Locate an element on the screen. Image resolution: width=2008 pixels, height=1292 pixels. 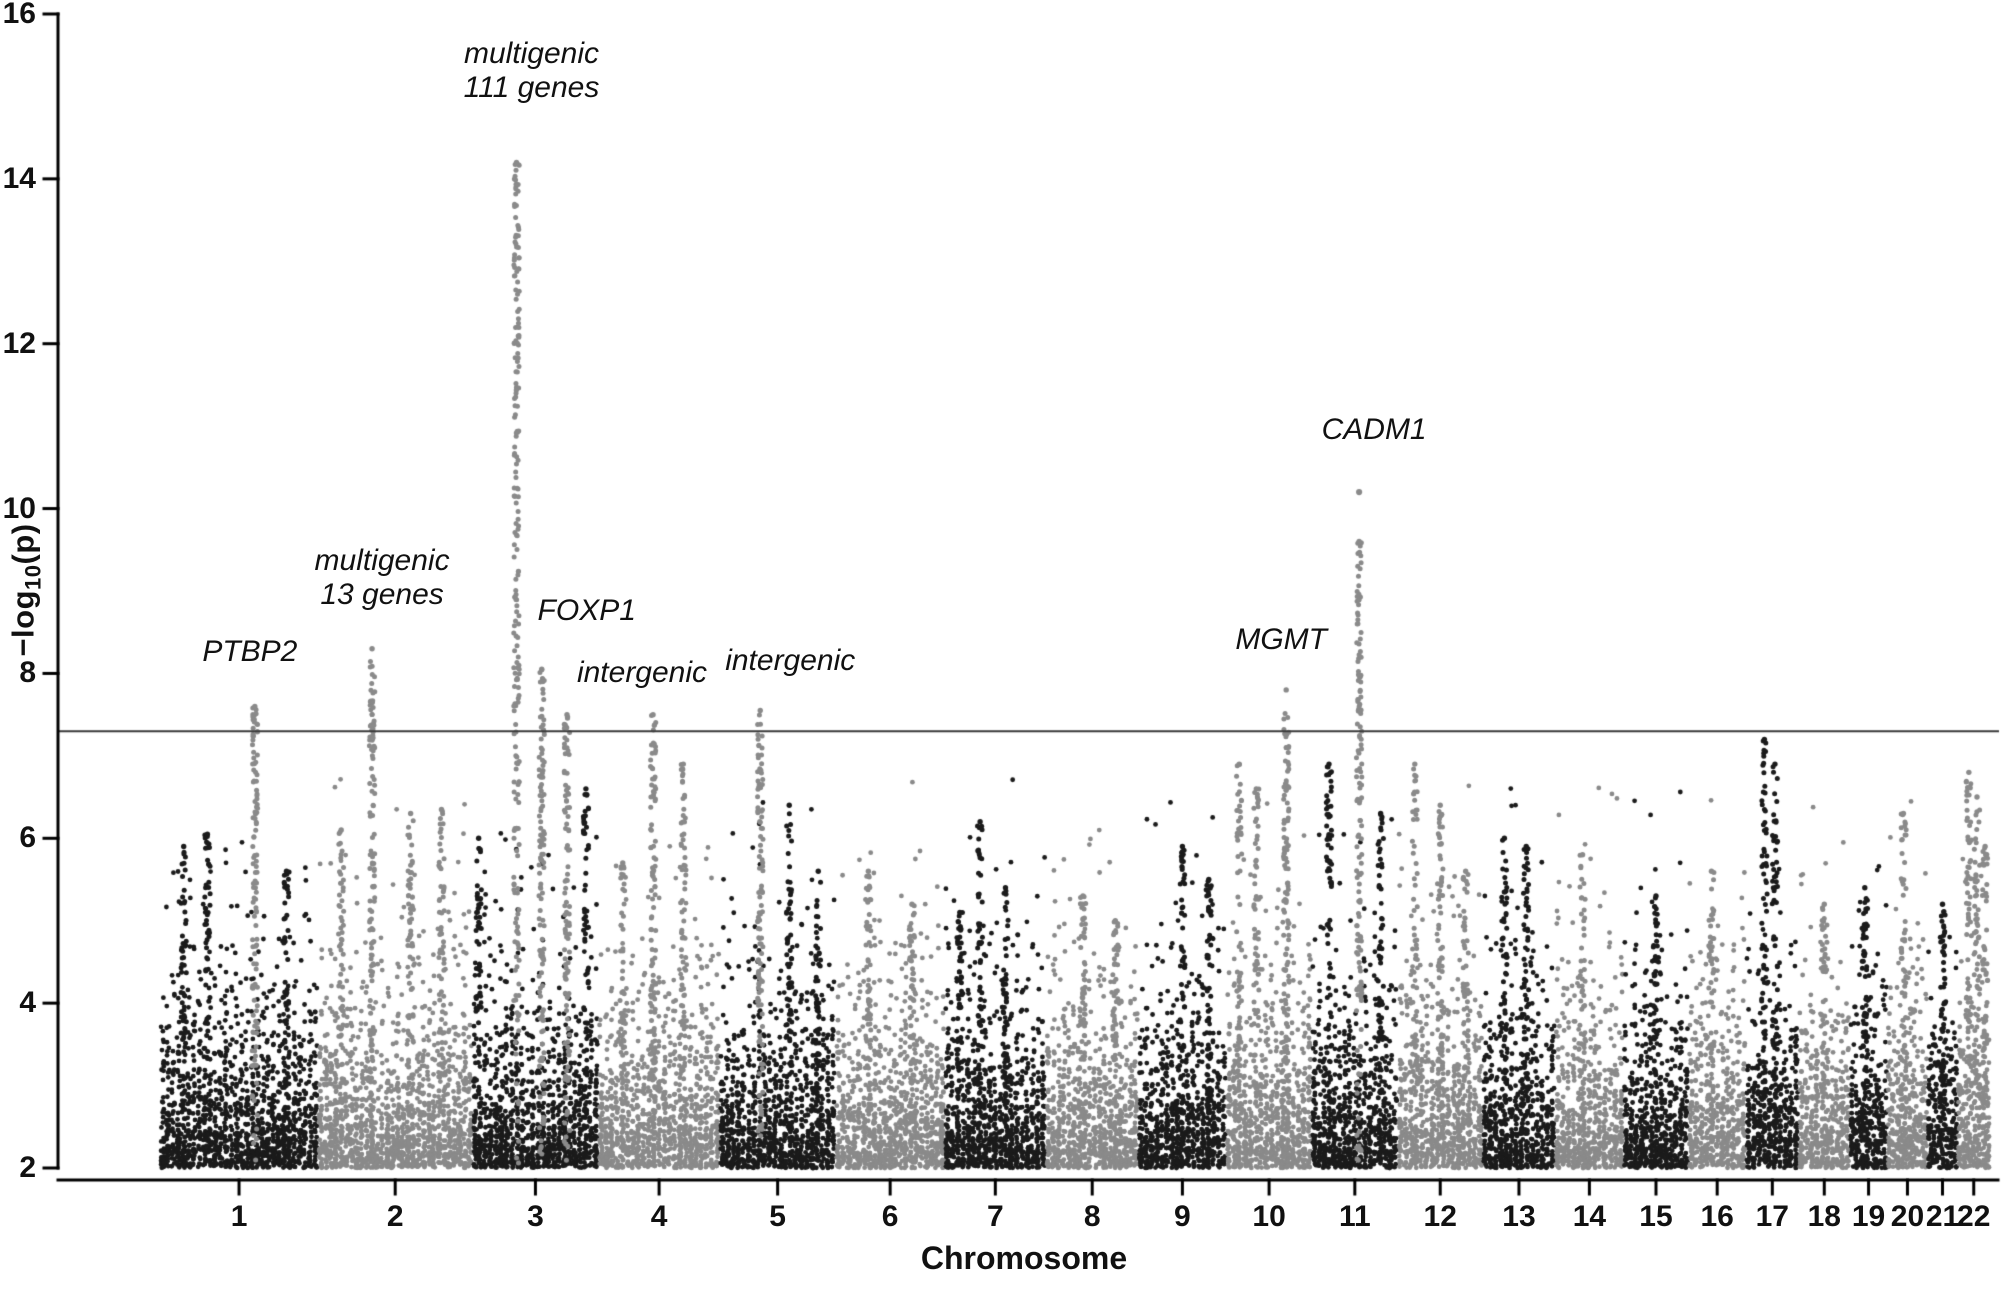
peak-annotation-line: CADM1 is located at coordinates (1374, 429).